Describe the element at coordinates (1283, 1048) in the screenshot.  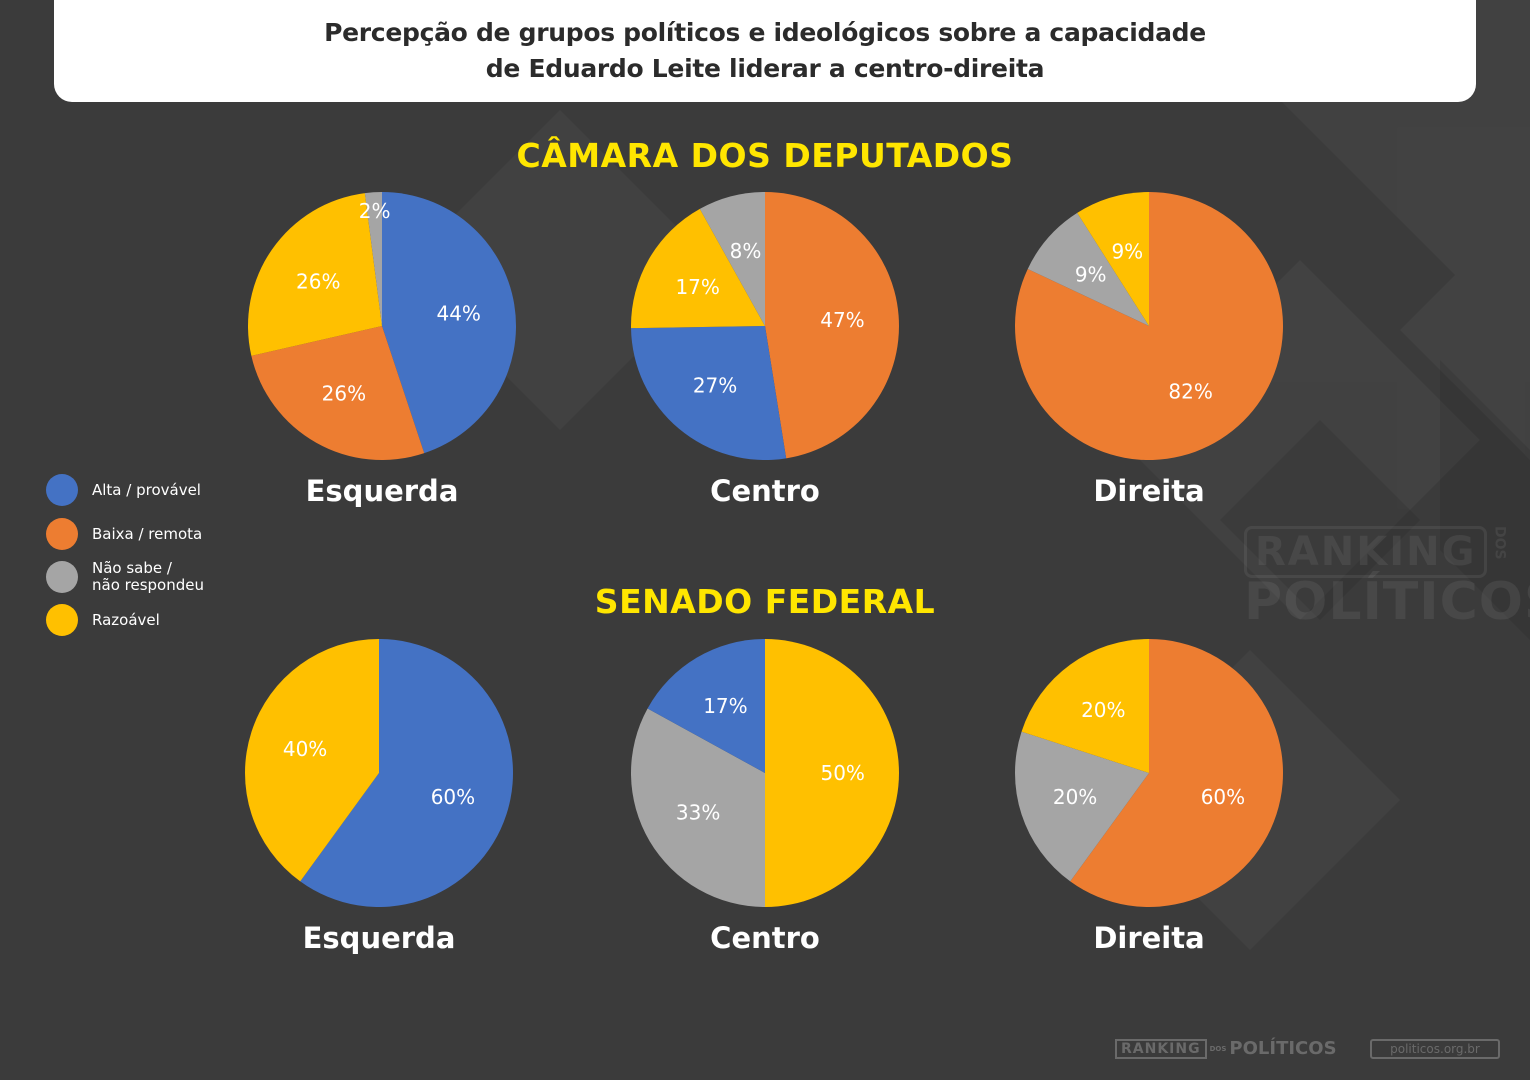
I see `footer-logo-politicos: POLÍTICOS` at that location.